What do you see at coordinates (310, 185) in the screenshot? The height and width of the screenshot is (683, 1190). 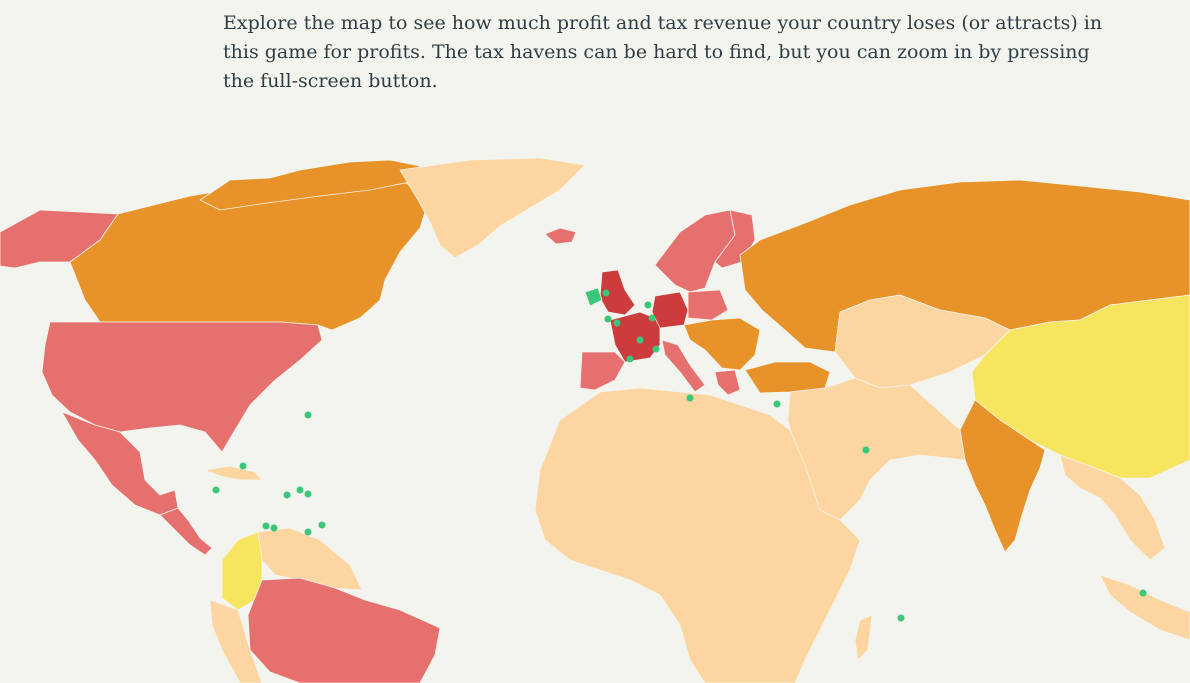 I see `country-canada-islands` at bounding box center [310, 185].